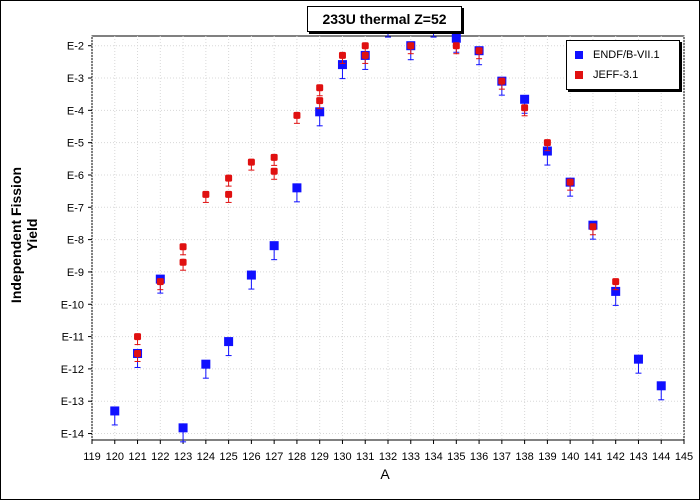 The image size is (700, 500). Describe the element at coordinates (75, 144) in the screenshot. I see `y-tick-label: E-5` at that location.